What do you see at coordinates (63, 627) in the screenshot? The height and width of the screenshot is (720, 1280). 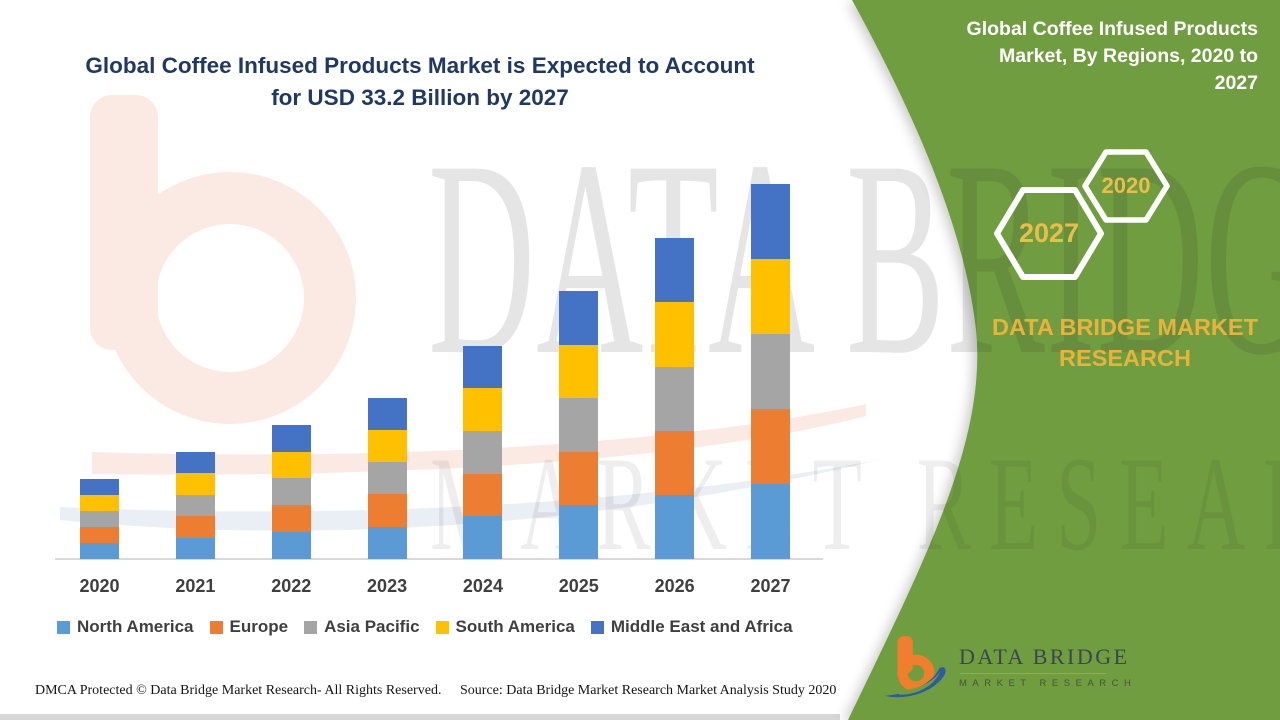 I see `legend-swatch-north-america` at bounding box center [63, 627].